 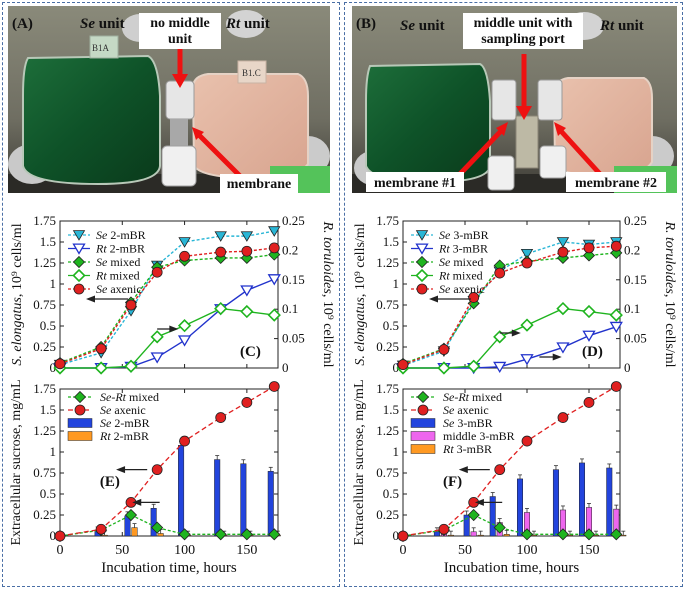 What do you see at coordinates (16, 463) in the screenshot?
I see `chart-e-ylabel: Extracellular sucrose, mg/mL` at bounding box center [16, 463].